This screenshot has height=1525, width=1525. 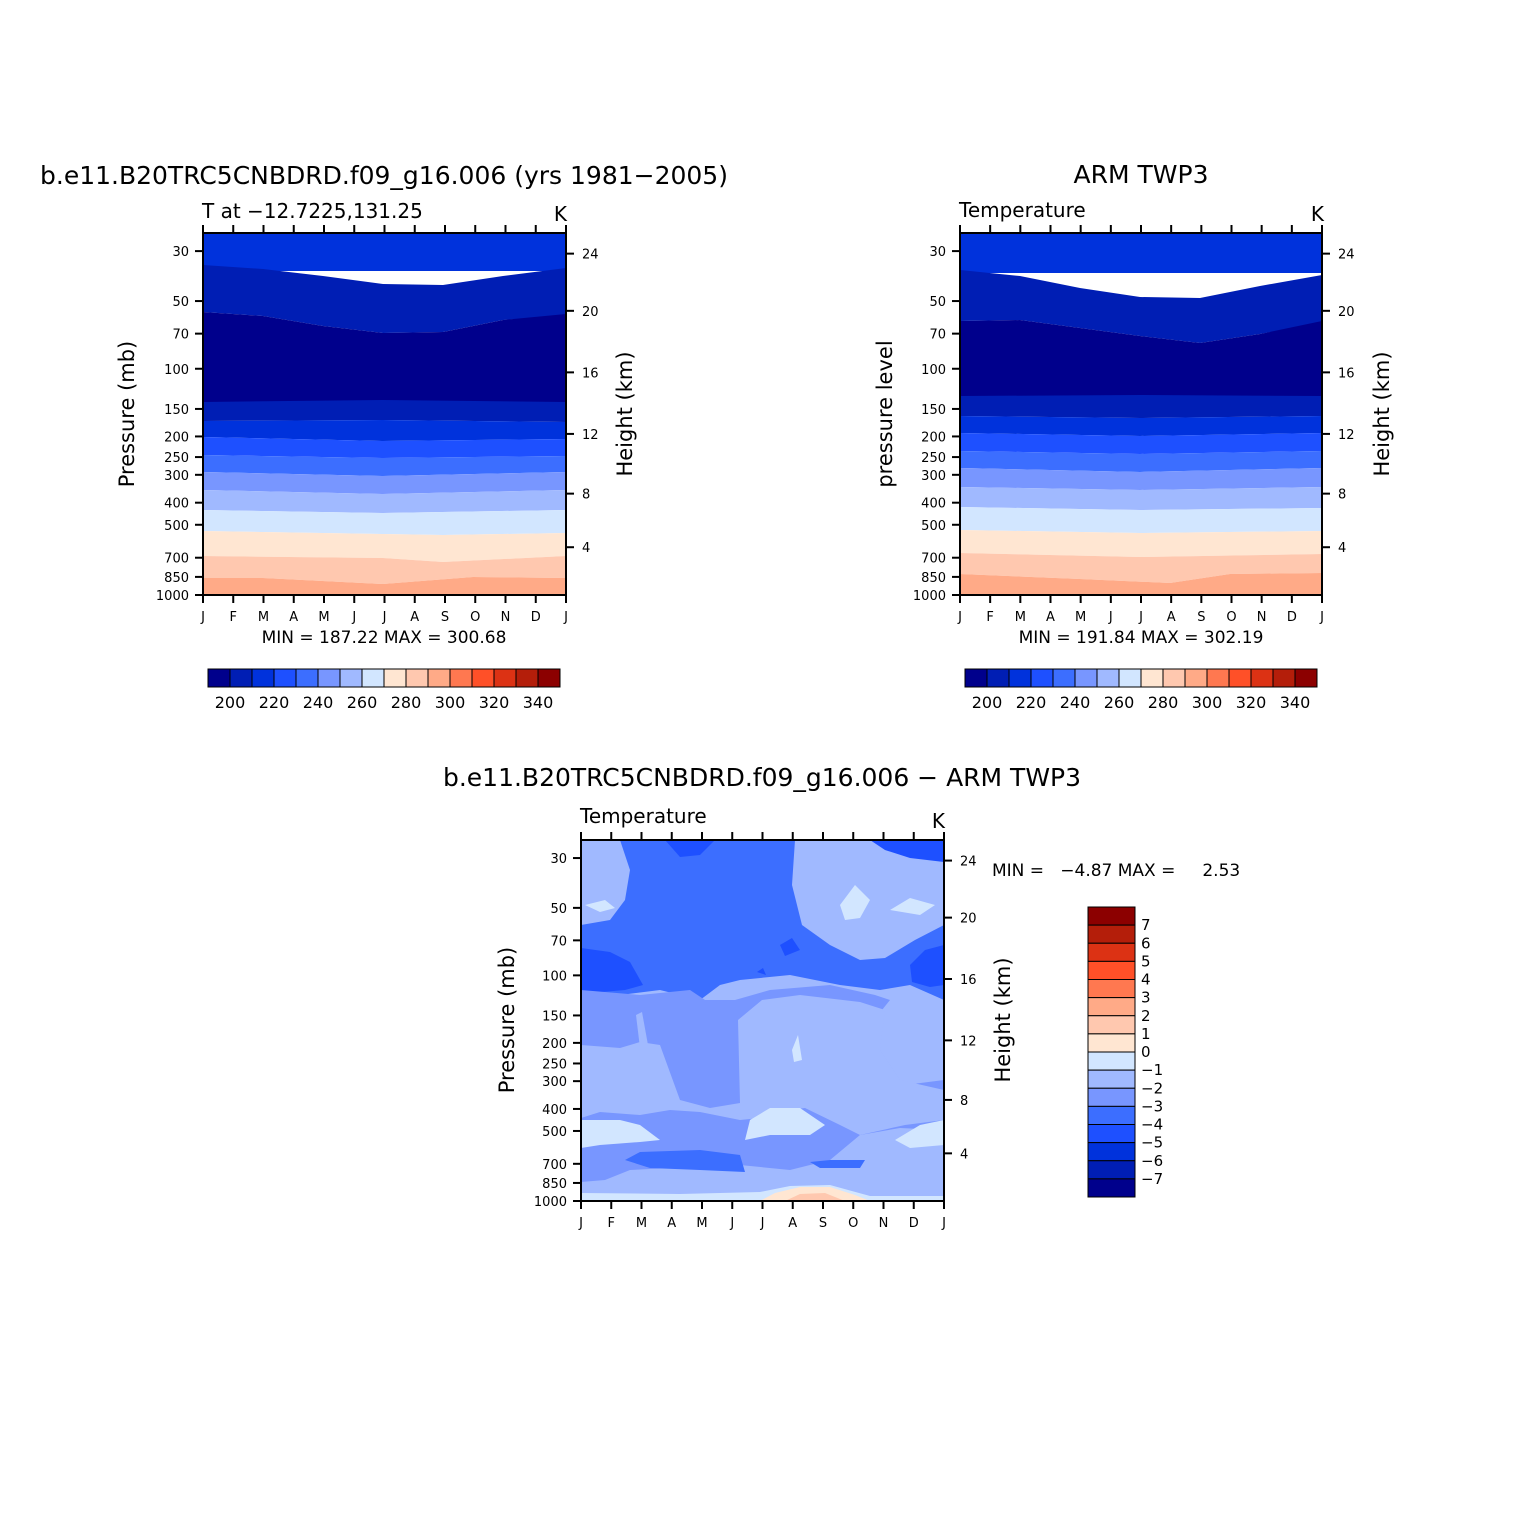 What do you see at coordinates (475, 617) in the screenshot?
I see `x-tick-label: O` at bounding box center [475, 617].